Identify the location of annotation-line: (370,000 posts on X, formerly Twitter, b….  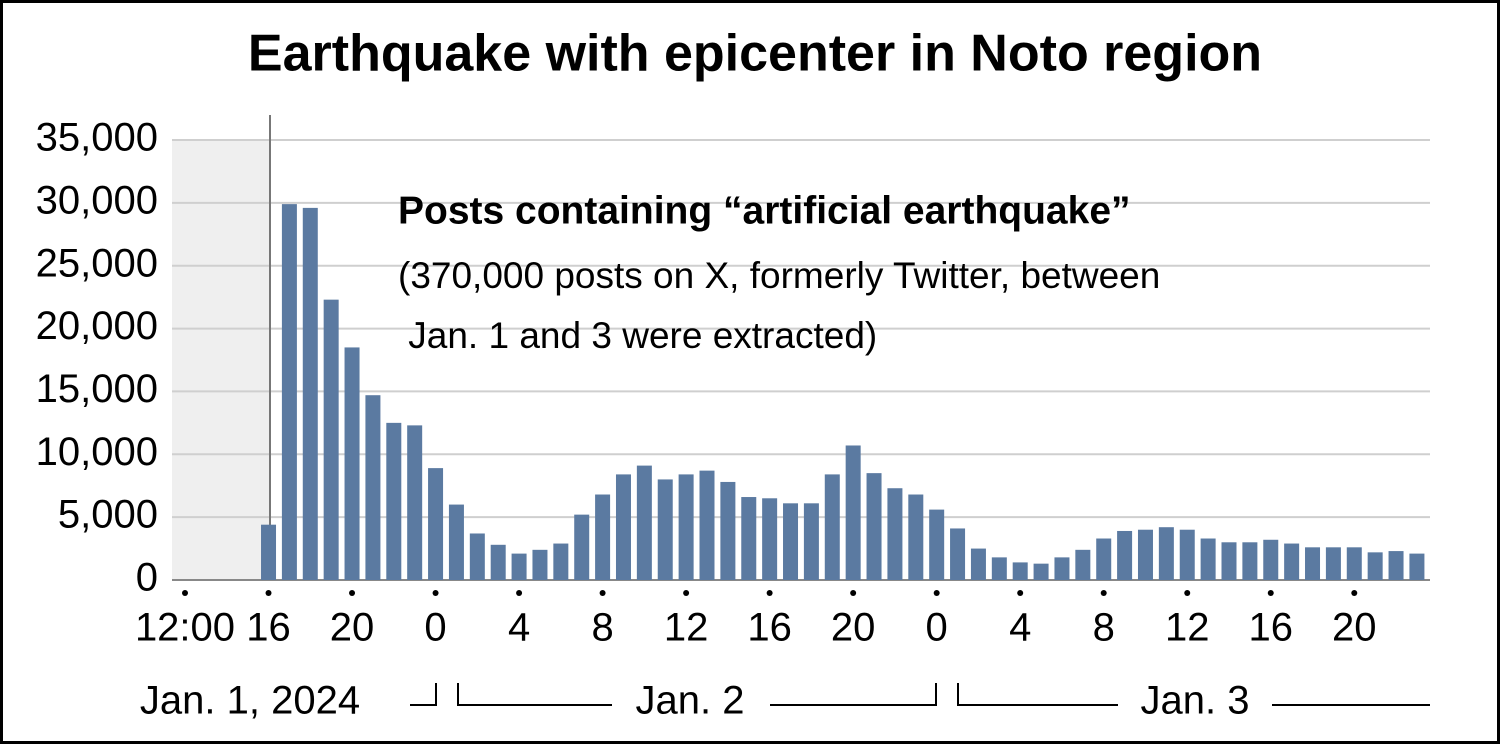
(779, 275).